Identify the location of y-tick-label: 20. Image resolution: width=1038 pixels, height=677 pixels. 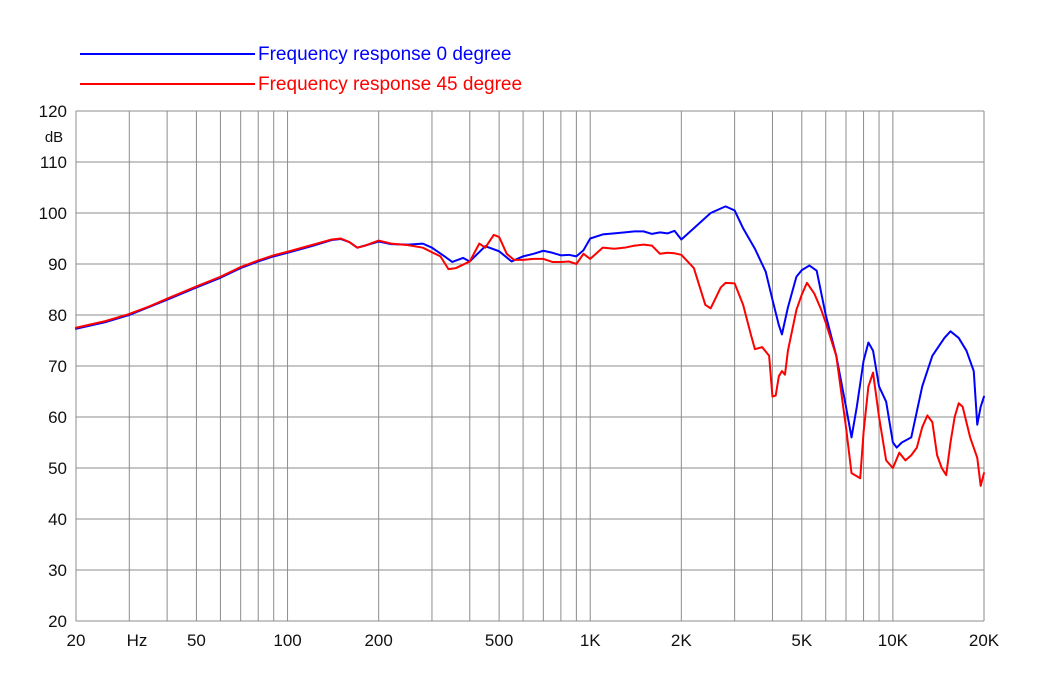
(57, 621).